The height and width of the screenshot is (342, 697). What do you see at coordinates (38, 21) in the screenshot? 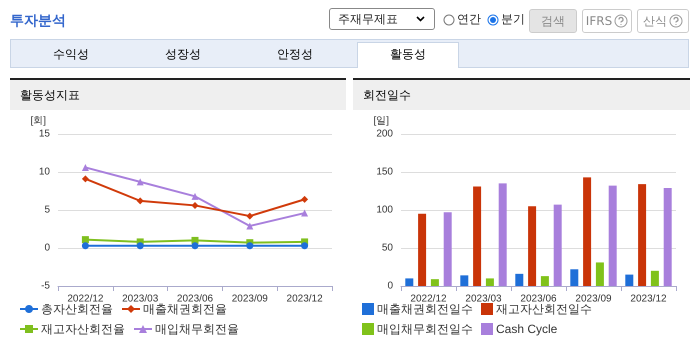
I see `text: 투자분석` at bounding box center [38, 21].